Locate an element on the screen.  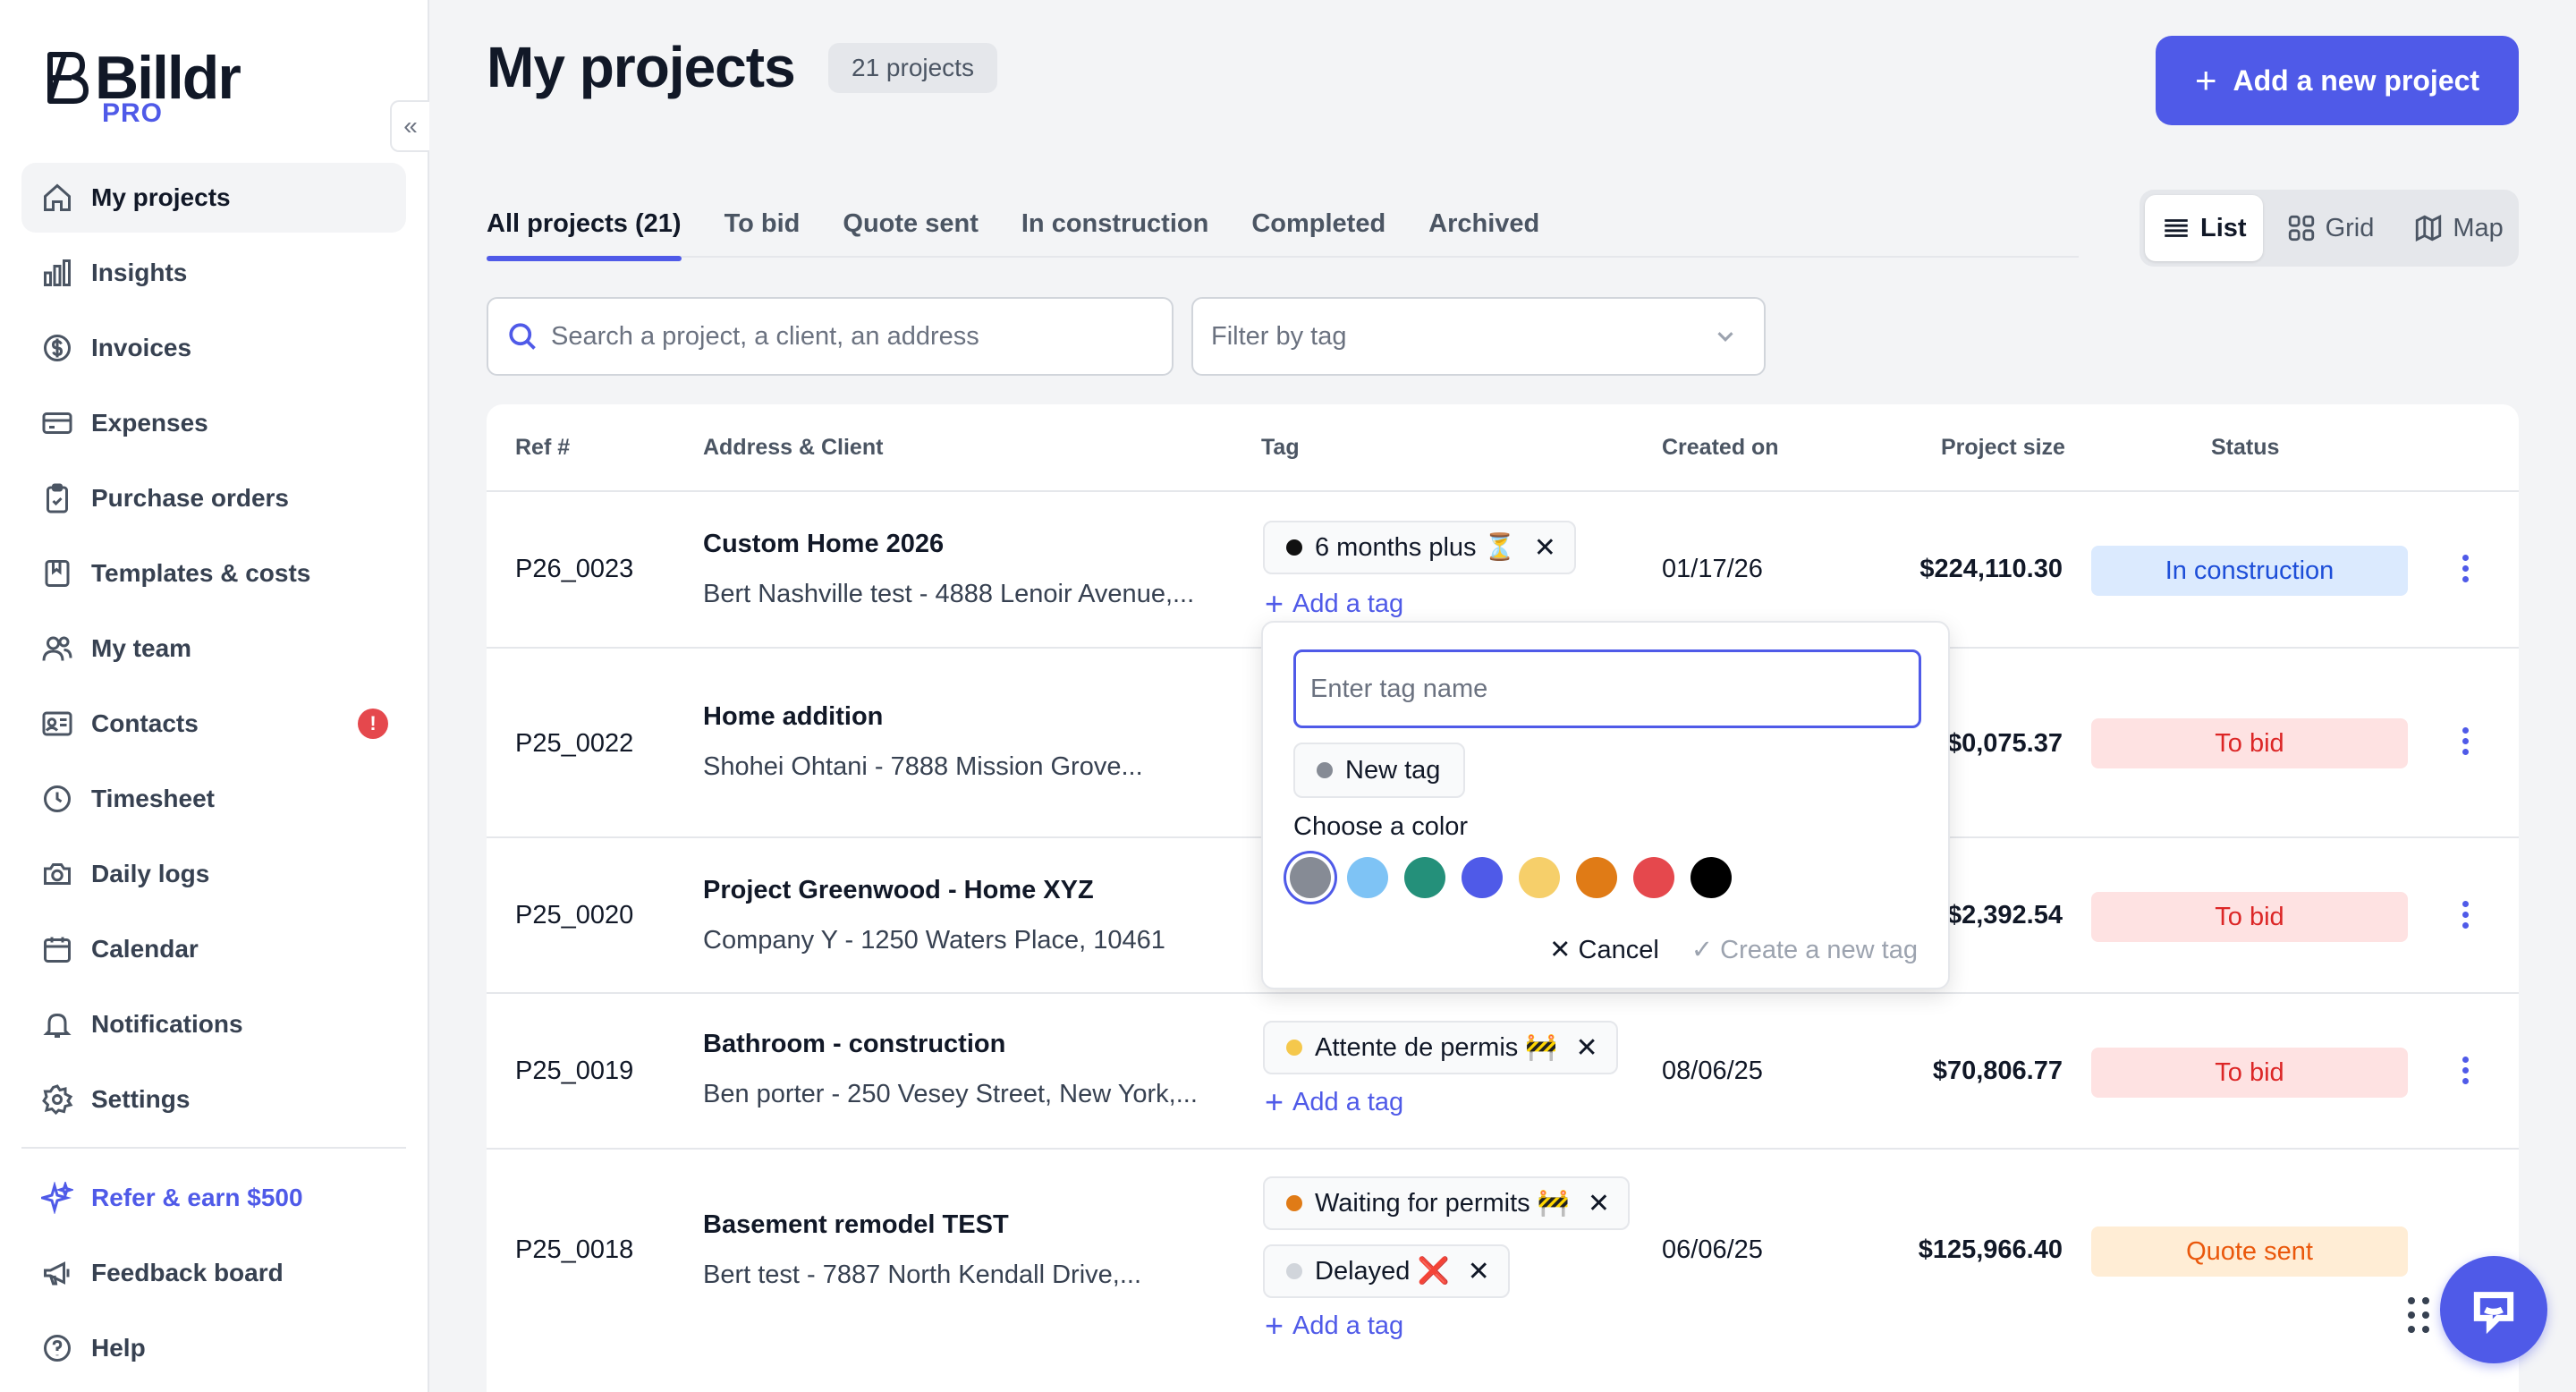
sidebar-item-contacts: Contacts ! is located at coordinates (213, 724).